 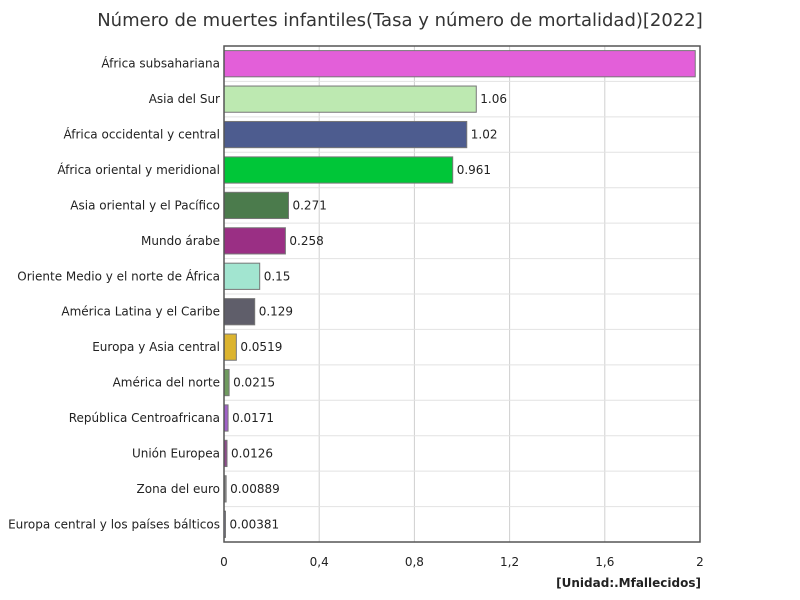 What do you see at coordinates (254, 383) in the screenshot?
I see `data-label: 0.0215` at bounding box center [254, 383].